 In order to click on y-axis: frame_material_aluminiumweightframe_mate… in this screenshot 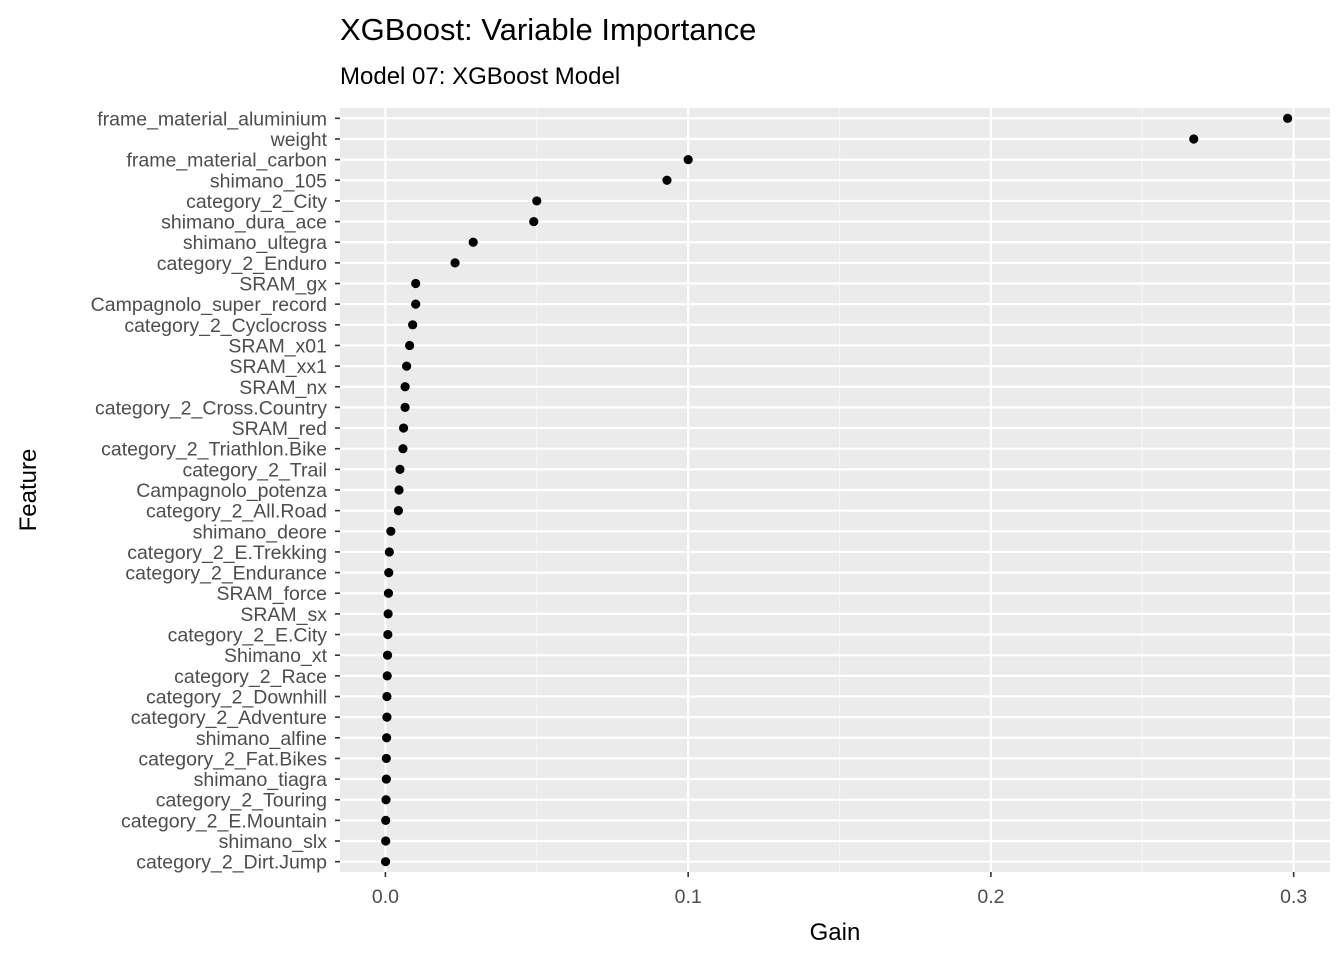, I will do `click(215, 491)`.